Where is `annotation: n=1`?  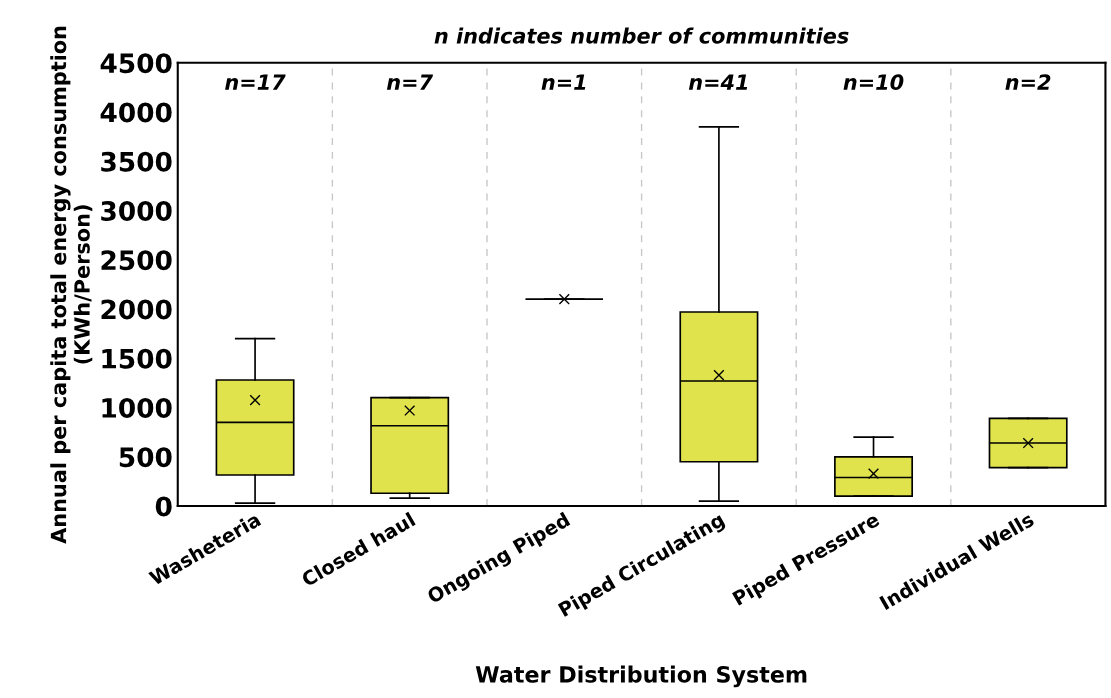
annotation: n=1 is located at coordinates (563, 82).